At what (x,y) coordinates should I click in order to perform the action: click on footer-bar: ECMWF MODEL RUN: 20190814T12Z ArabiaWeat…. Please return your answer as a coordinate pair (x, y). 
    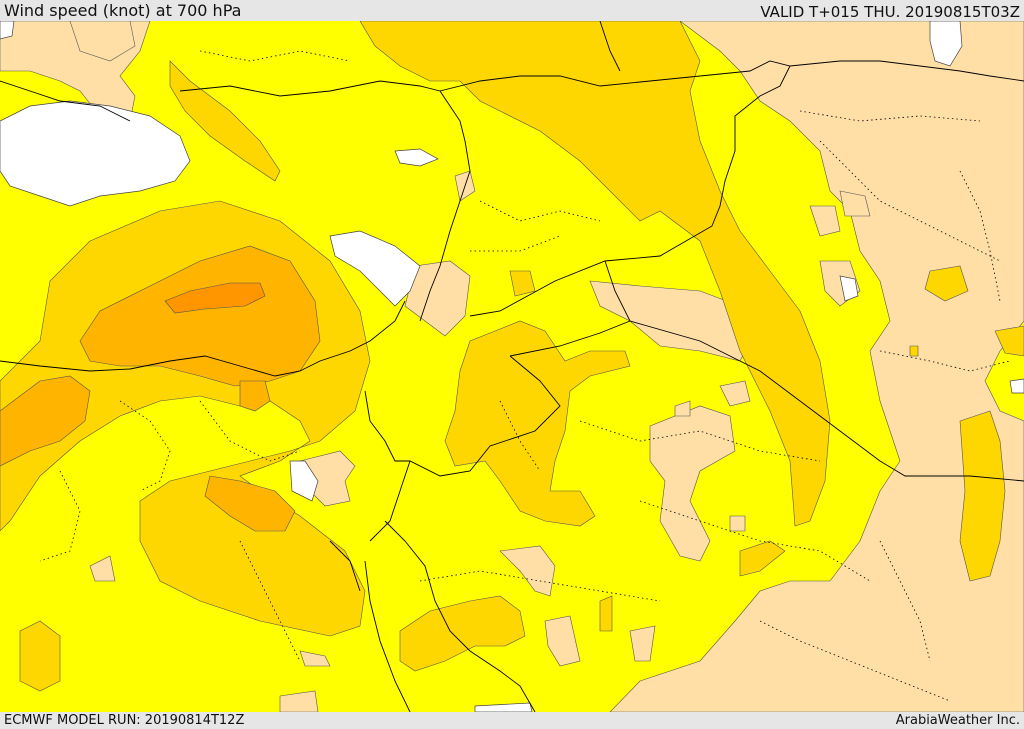
    Looking at the image, I should click on (512, 720).